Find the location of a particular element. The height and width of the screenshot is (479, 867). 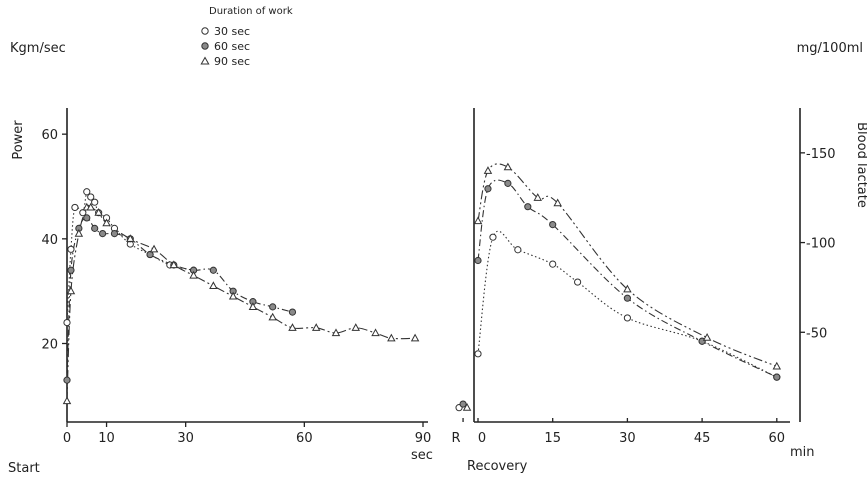

power-x-tick-label: 0 is located at coordinates (67, 438).